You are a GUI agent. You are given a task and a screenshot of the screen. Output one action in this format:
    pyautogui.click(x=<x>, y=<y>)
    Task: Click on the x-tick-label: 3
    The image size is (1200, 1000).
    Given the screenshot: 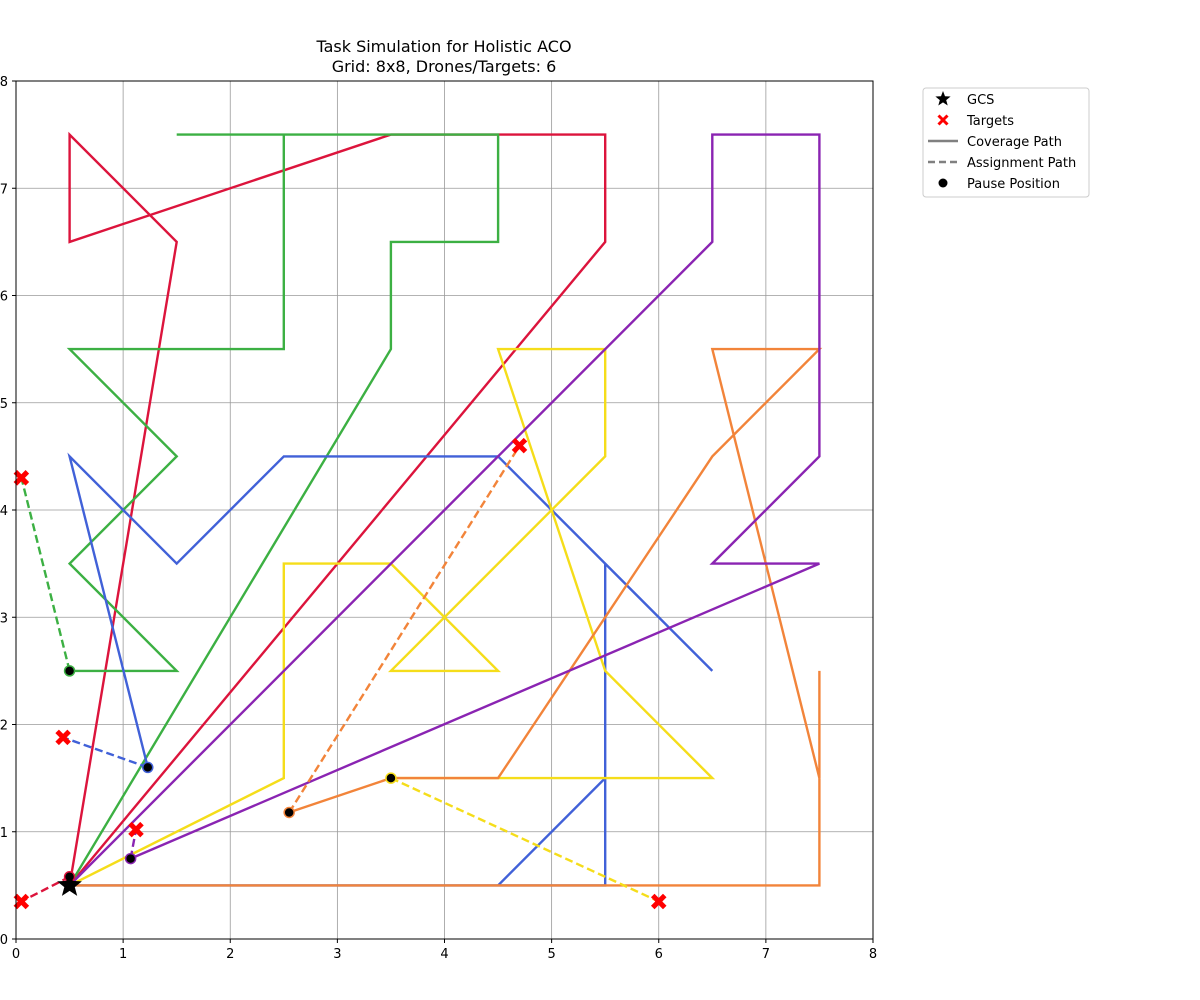 What is the action you would take?
    pyautogui.click(x=337, y=954)
    